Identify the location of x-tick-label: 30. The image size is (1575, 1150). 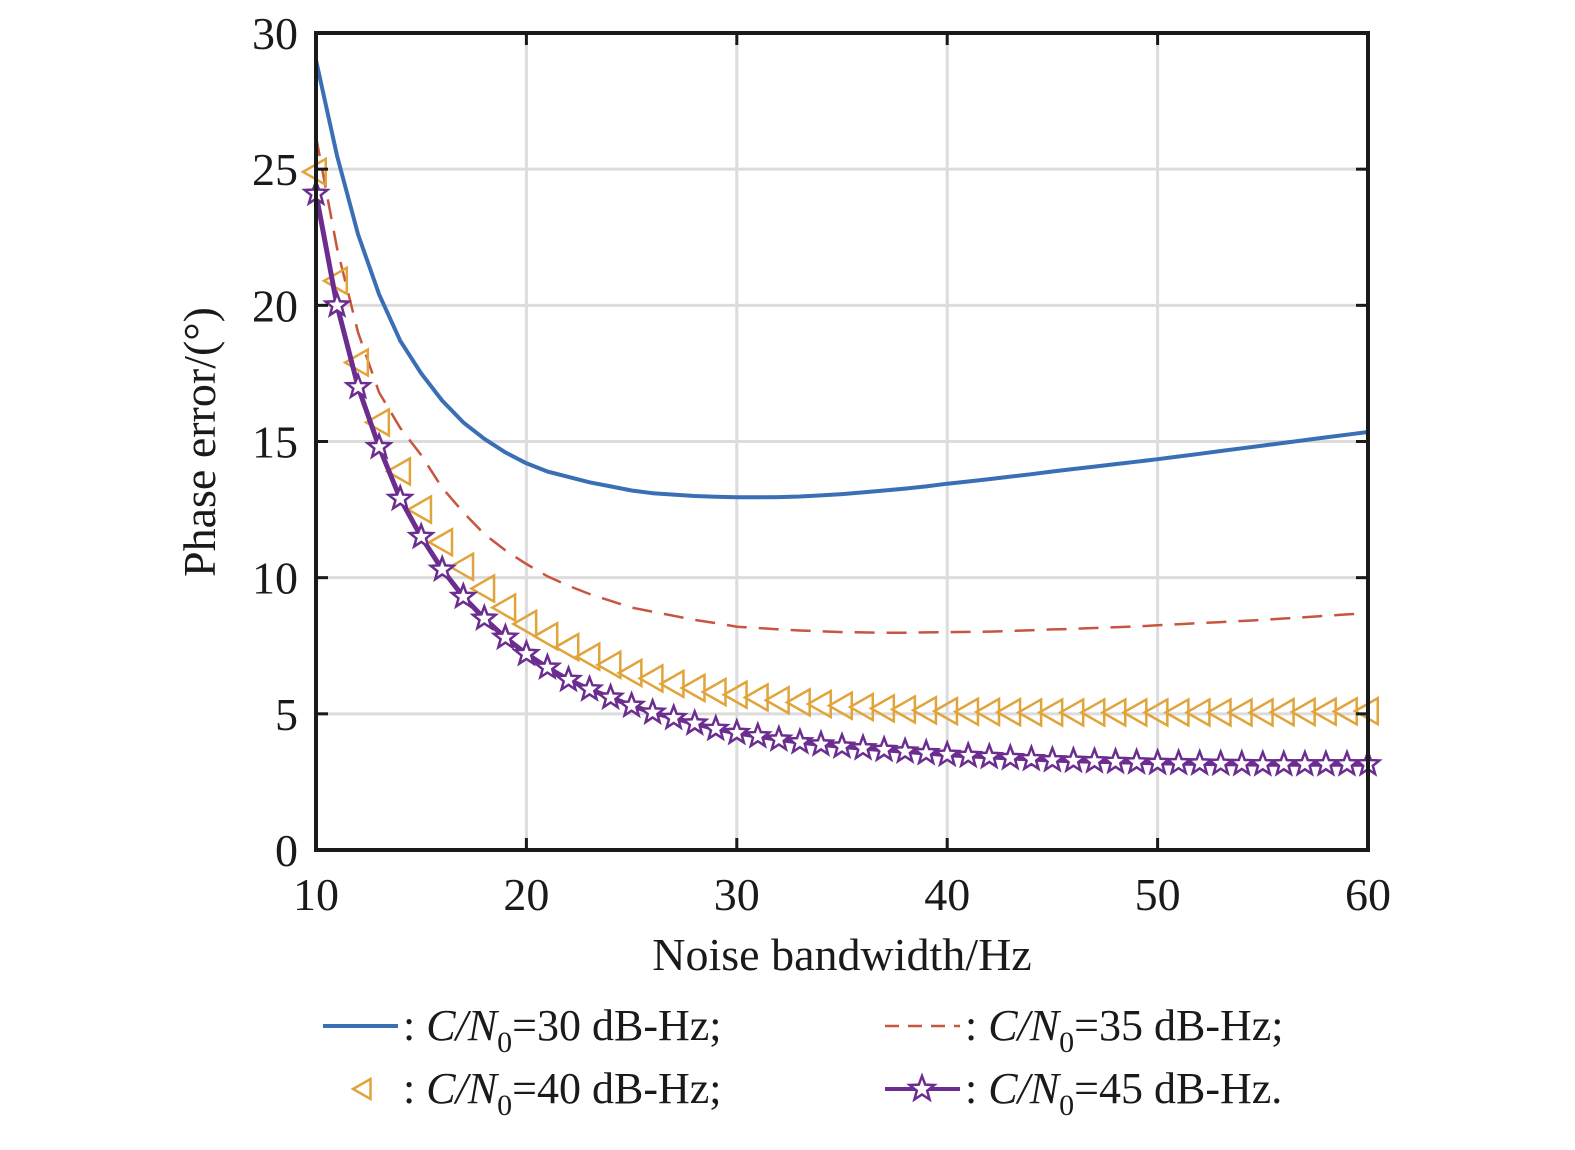
(737, 894).